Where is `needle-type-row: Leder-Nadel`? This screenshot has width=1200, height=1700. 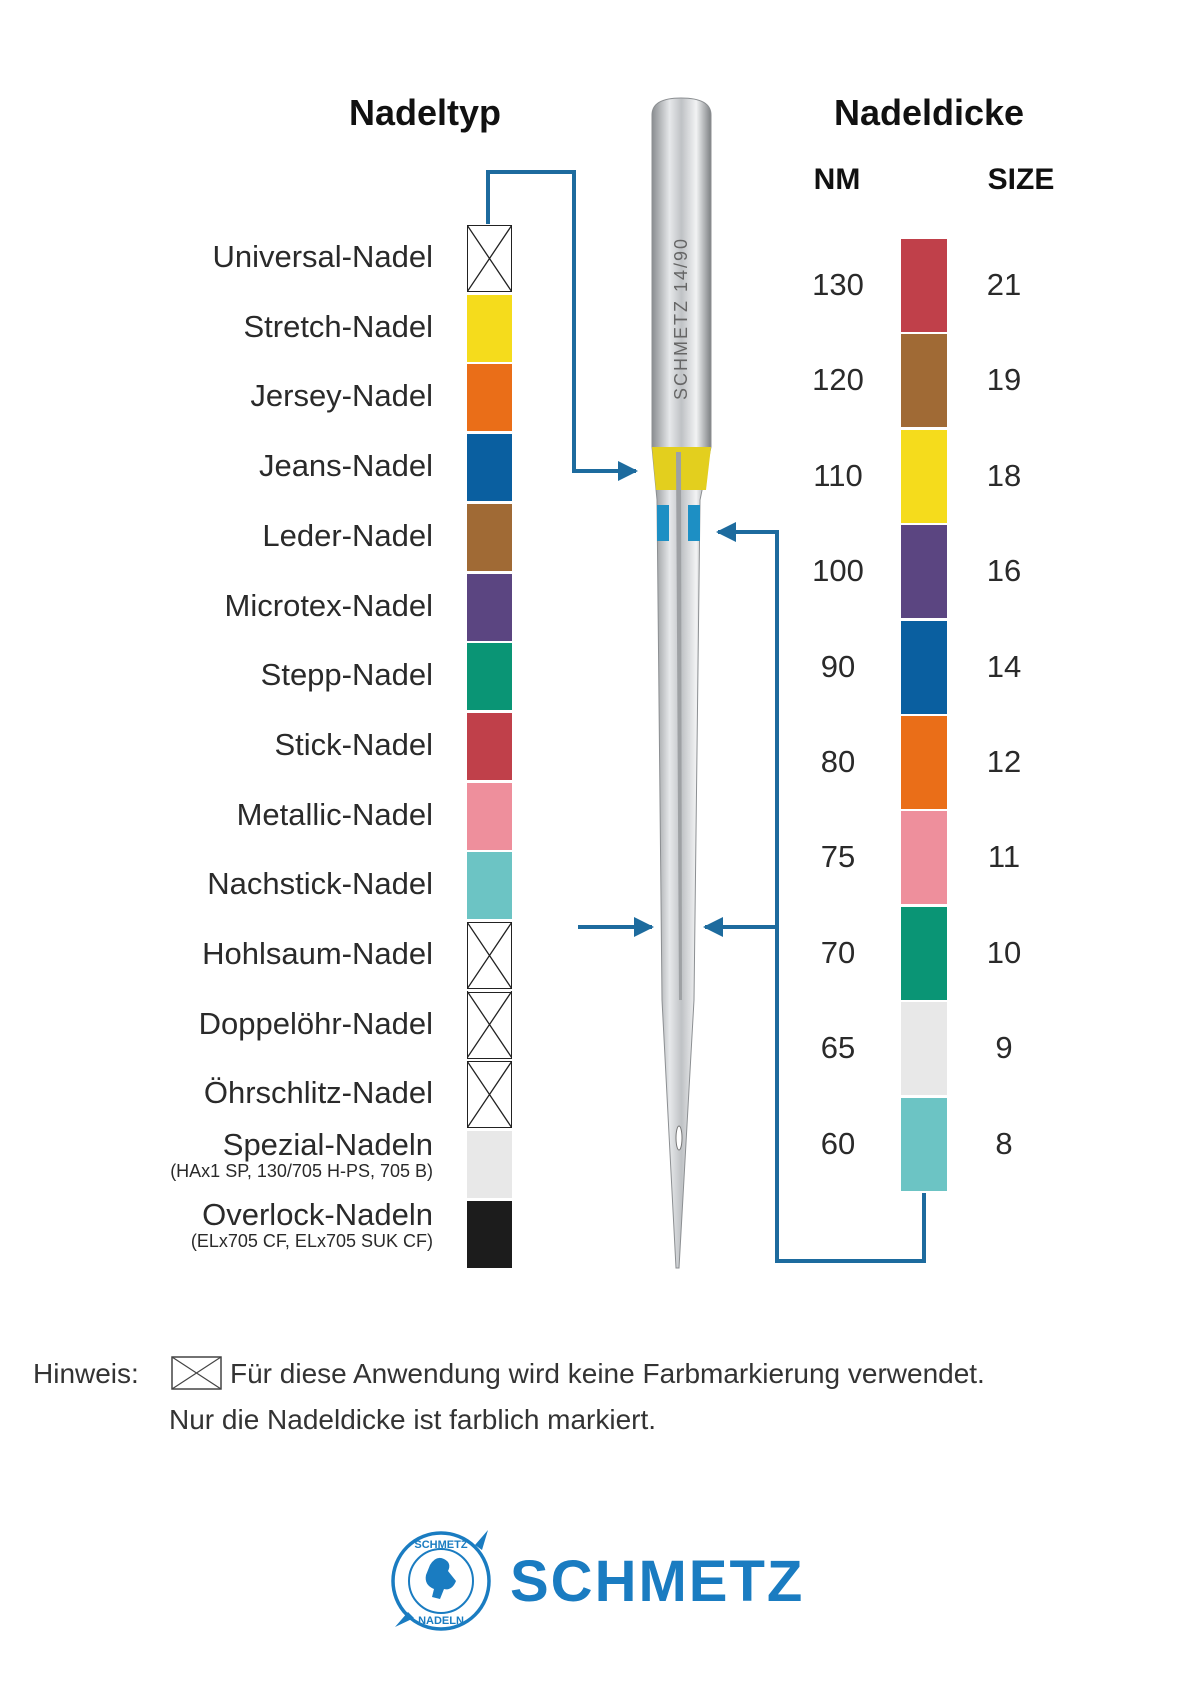 needle-type-row: Leder-Nadel is located at coordinates (600, 538).